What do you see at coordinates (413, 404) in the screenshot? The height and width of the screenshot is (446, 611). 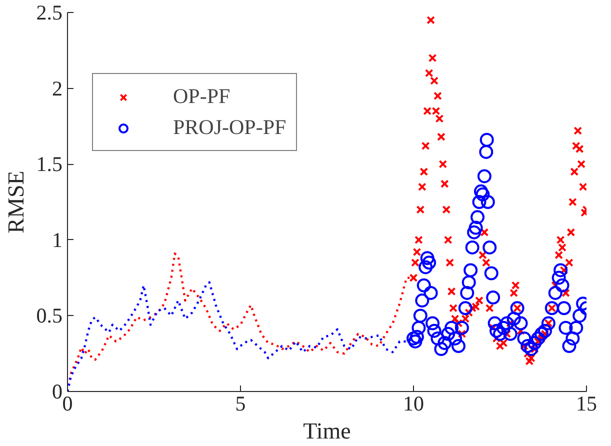 I see `x-tick-label: 10` at bounding box center [413, 404].